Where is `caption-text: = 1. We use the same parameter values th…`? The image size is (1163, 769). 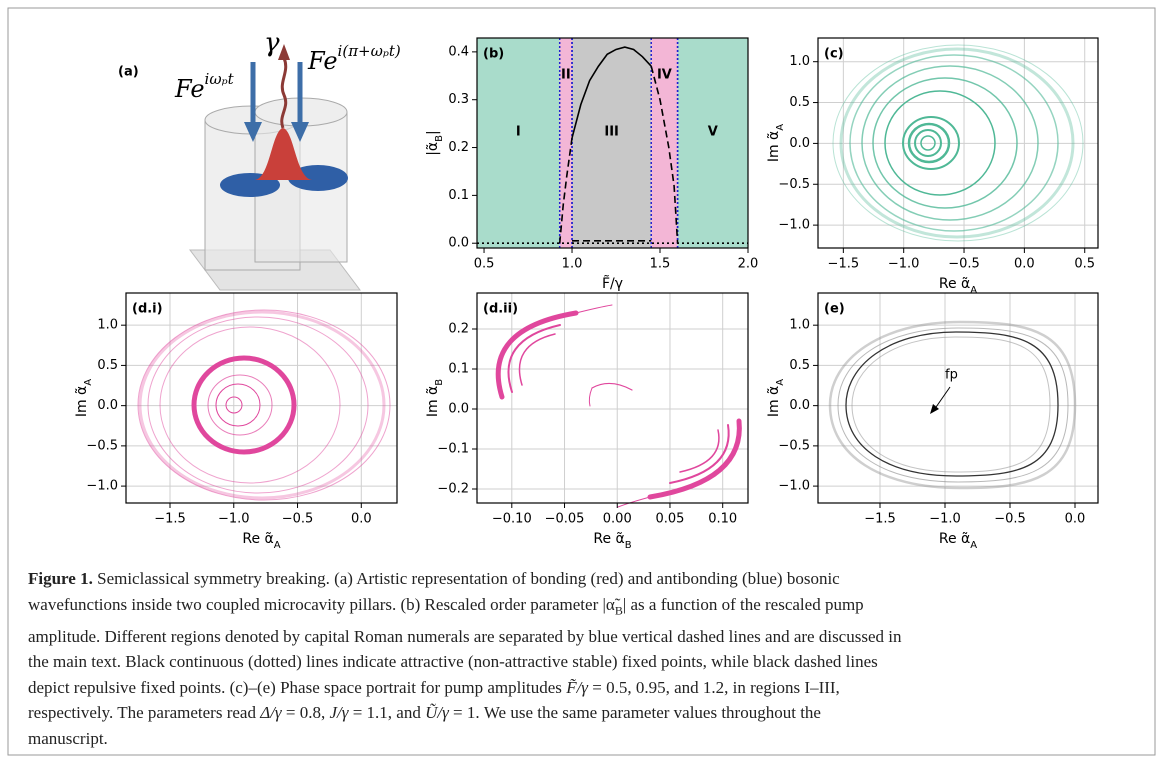 caption-text: = 1. We use the same parameter values th… is located at coordinates (634, 713).